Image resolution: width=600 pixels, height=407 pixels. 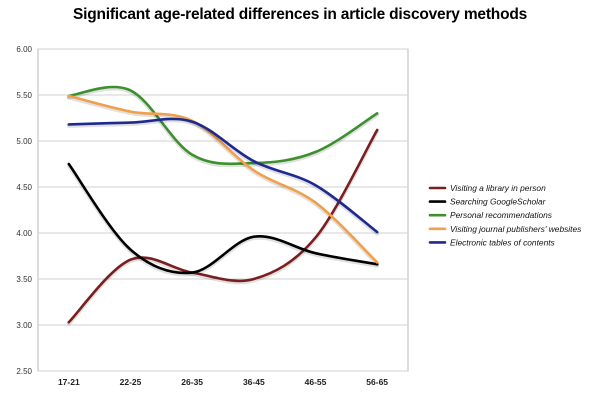 What do you see at coordinates (24, 187) in the screenshot?
I see `y-tick-label: 4.50` at bounding box center [24, 187].